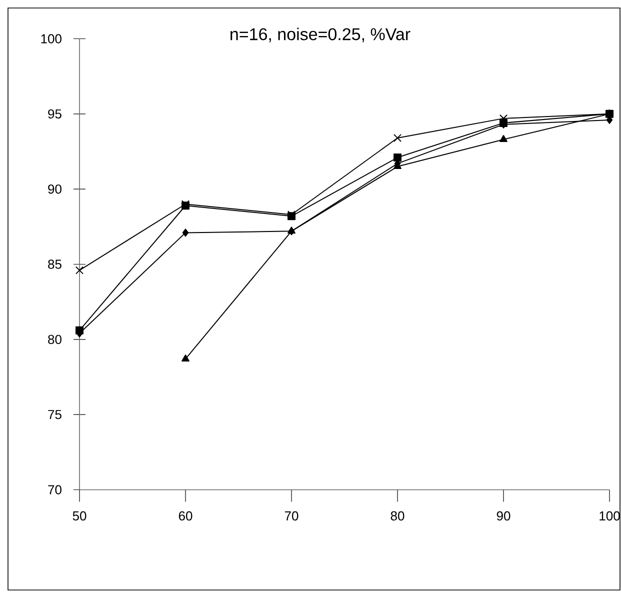  I want to click on y-tick-label: 100, so click(51, 39).